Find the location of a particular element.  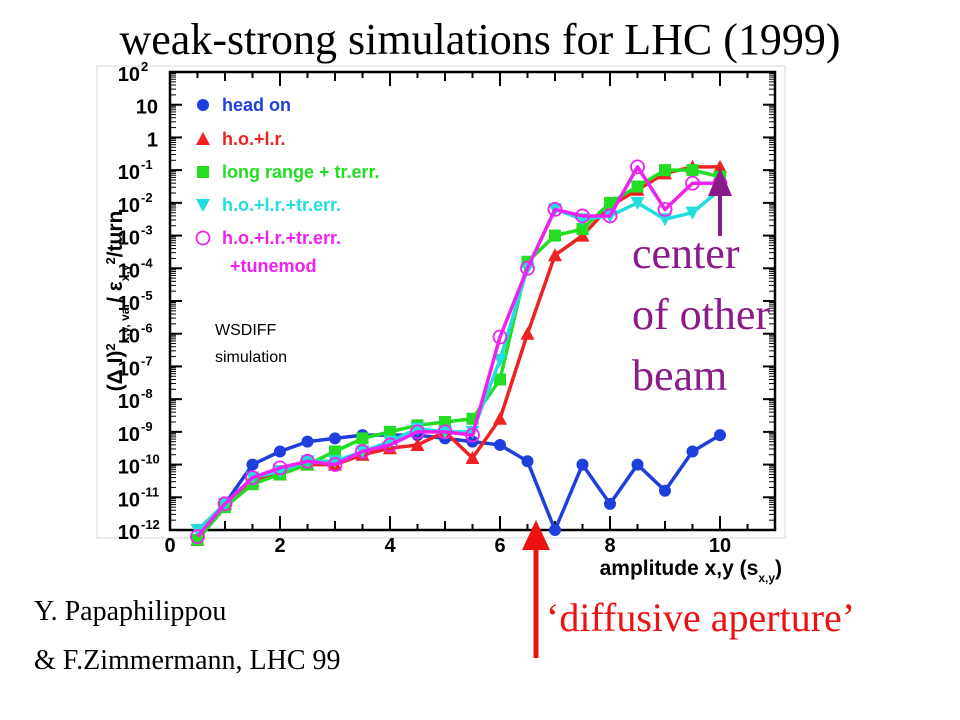

annotation-center-line1: center is located at coordinates (686, 253).